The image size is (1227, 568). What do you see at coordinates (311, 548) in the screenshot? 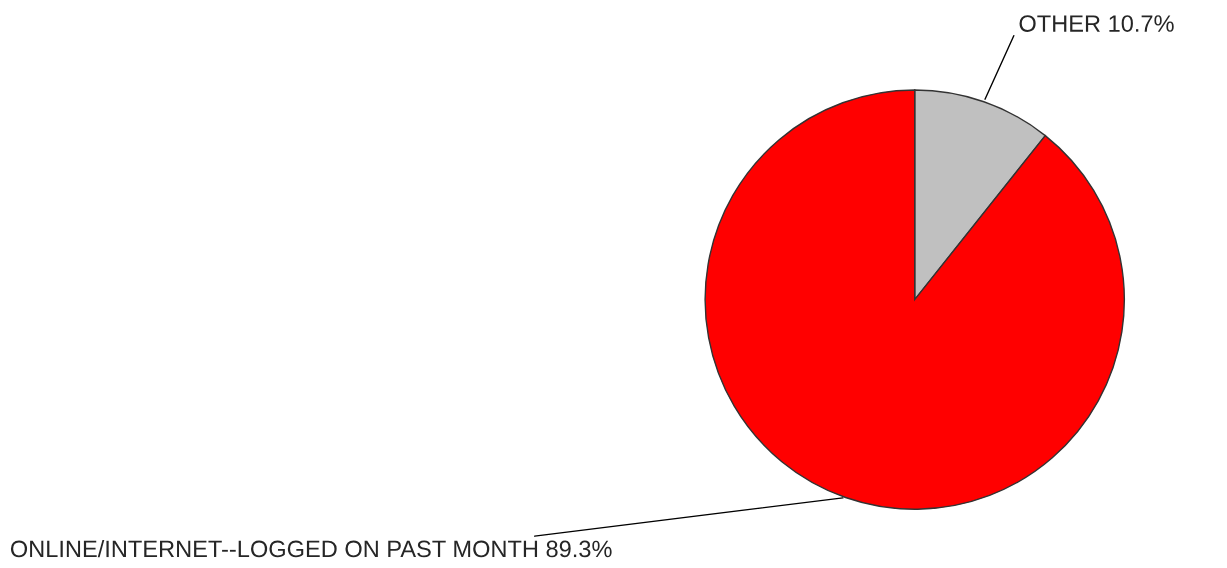
I see `slice-label: ONLINE/INTERNET--LOGGED ON PAST MONTH 89.3%` at bounding box center [311, 548].